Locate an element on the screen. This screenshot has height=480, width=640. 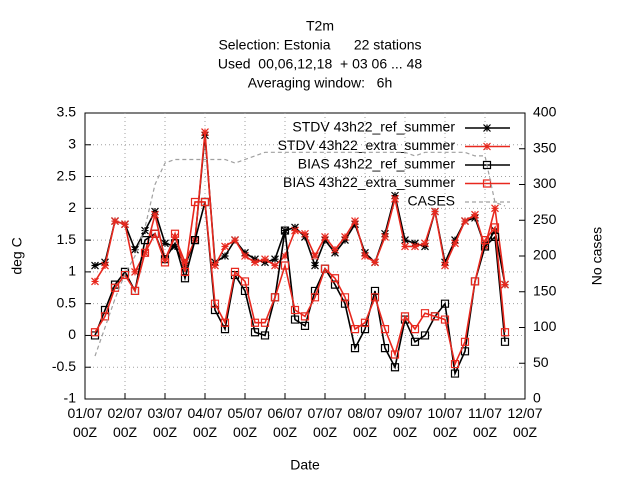
y2-axis-label: No cases is located at coordinates (597, 256).